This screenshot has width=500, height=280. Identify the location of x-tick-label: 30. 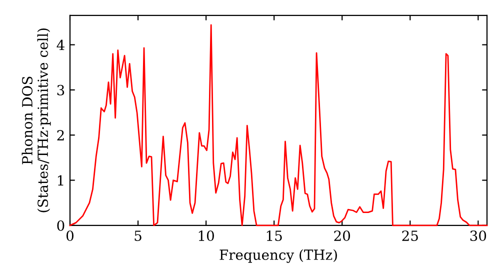
(478, 236).